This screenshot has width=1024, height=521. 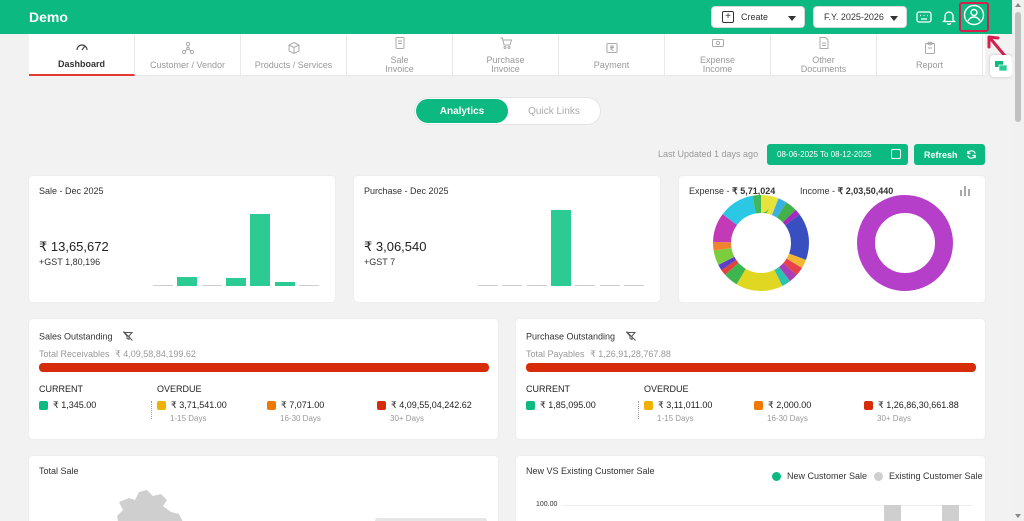 What do you see at coordinates (179, 389) in the screenshot?
I see `overdue-header: OVERDUE` at bounding box center [179, 389].